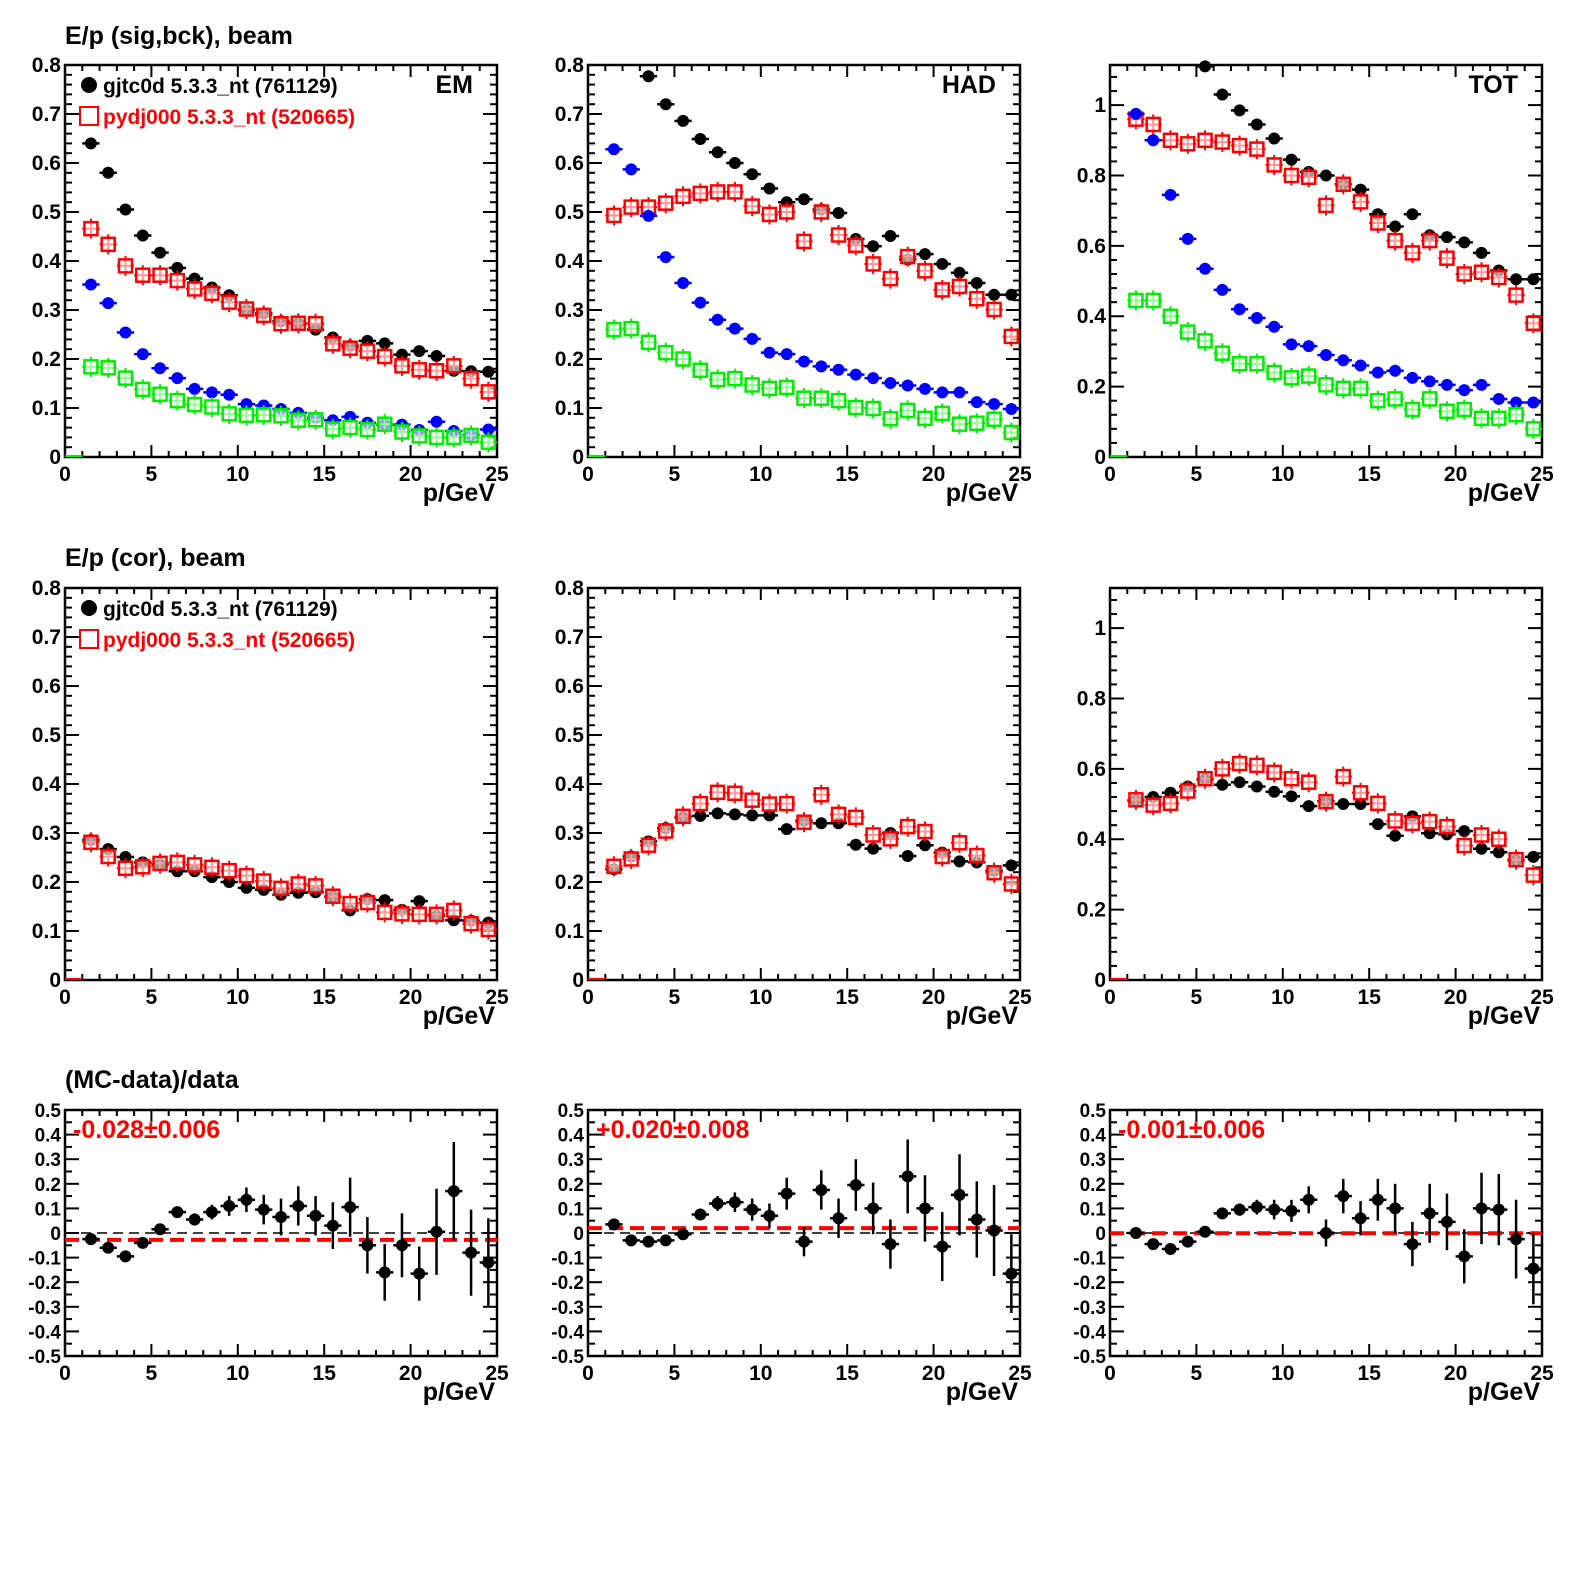 The height and width of the screenshot is (1575, 1575). I want to click on x-tick-label: 15, so click(848, 1373).